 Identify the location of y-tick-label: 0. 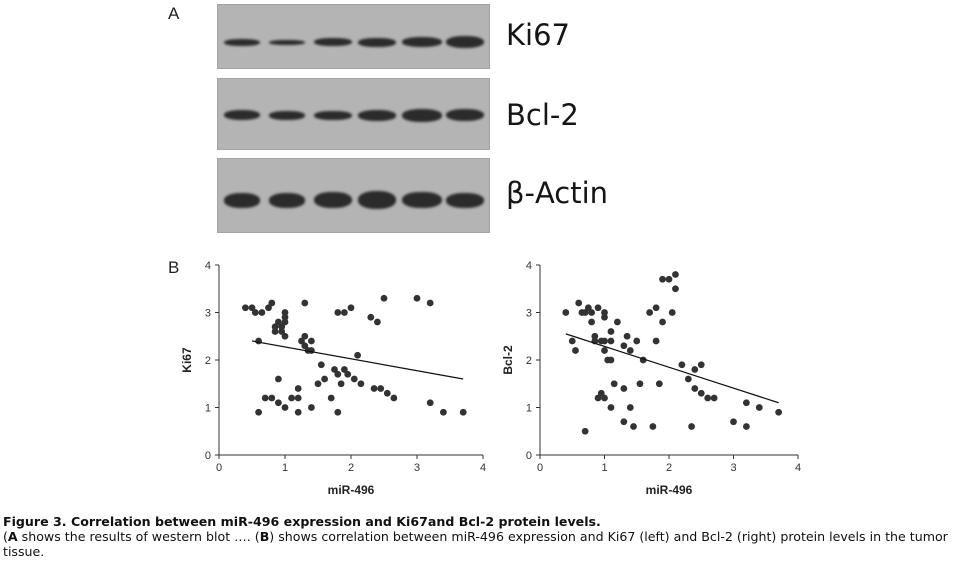
(529, 456).